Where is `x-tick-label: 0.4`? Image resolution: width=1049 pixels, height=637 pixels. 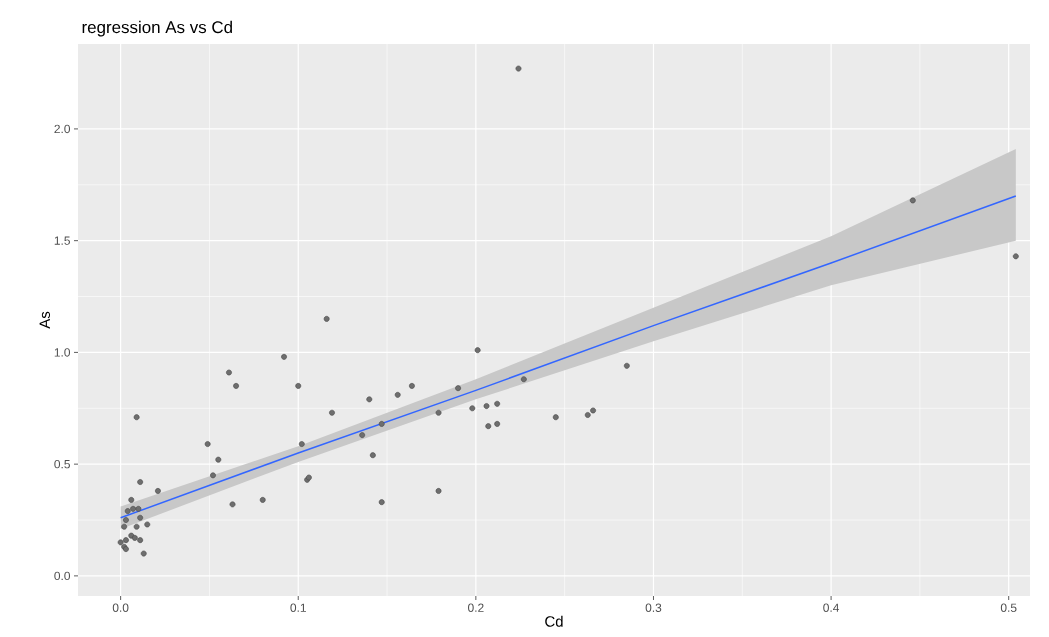 x-tick-label: 0.4 is located at coordinates (831, 607).